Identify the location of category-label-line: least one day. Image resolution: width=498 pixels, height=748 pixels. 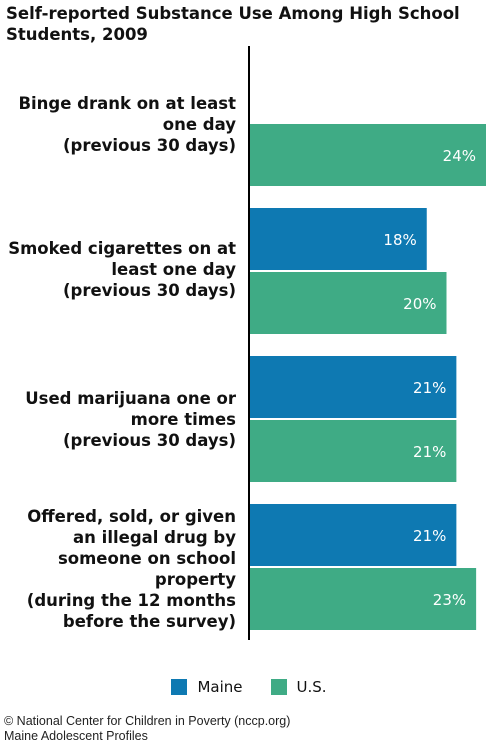
(173, 269).